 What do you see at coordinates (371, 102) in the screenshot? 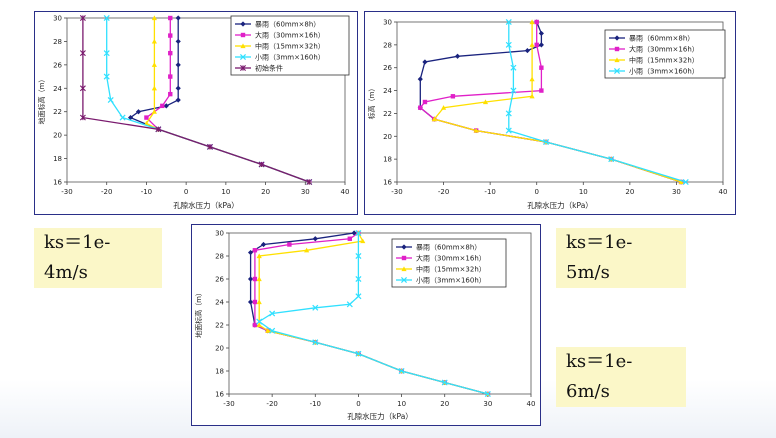
I see `y-axis-title: 标高（m）` at bounding box center [371, 102].